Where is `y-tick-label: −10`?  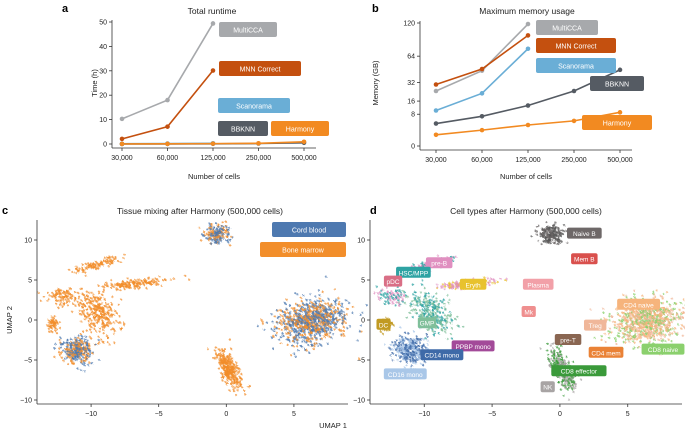 y-tick-label: −10 is located at coordinates (26, 401).